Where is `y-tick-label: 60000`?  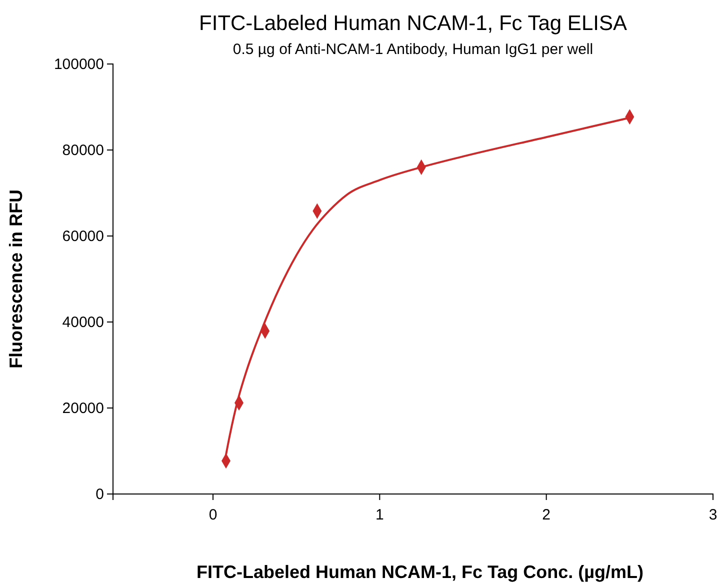 y-tick-label: 60000 is located at coordinates (83, 236).